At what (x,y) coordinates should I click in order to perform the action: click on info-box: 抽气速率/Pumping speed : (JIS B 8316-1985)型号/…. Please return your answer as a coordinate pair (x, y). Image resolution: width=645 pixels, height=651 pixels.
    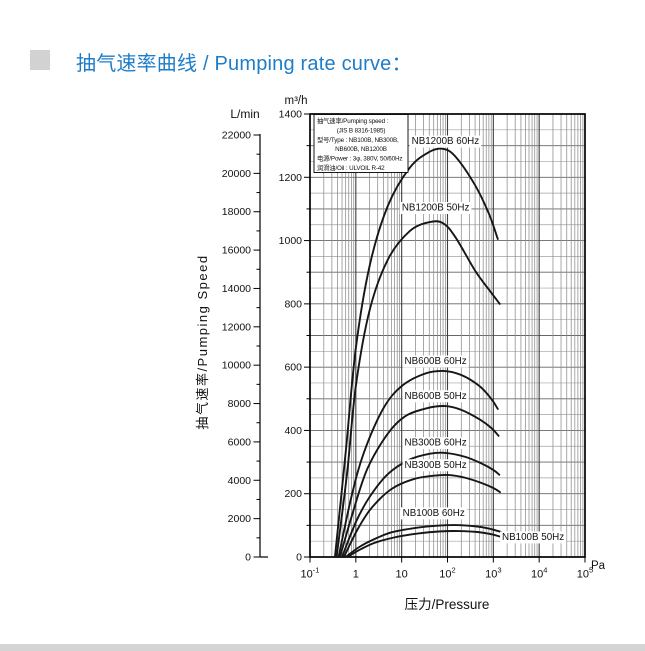
    Looking at the image, I should click on (361, 143).